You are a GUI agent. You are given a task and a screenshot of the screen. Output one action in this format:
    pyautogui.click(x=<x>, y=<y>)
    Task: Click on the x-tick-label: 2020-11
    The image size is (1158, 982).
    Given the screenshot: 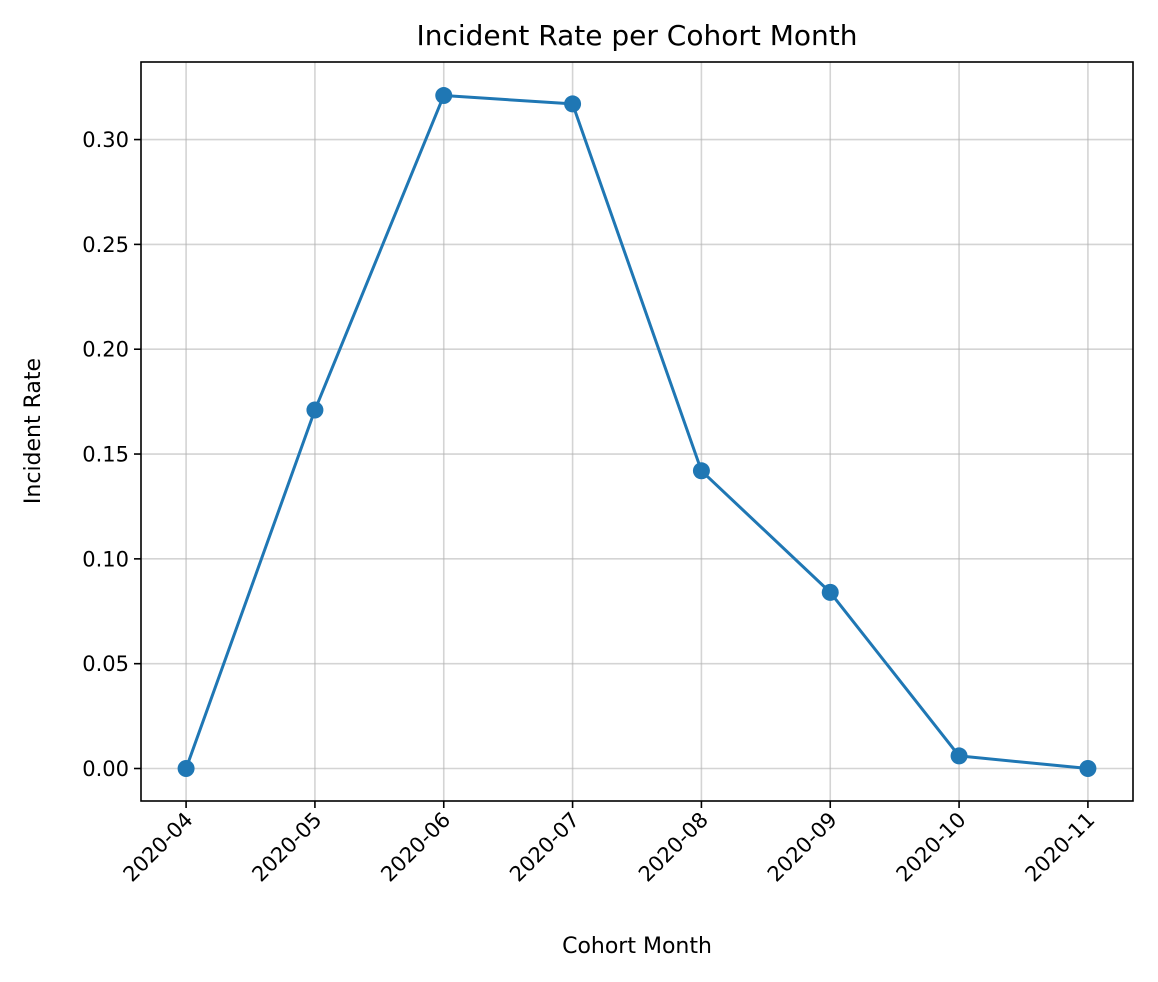 What is the action you would take?
    pyautogui.click(x=1059, y=847)
    